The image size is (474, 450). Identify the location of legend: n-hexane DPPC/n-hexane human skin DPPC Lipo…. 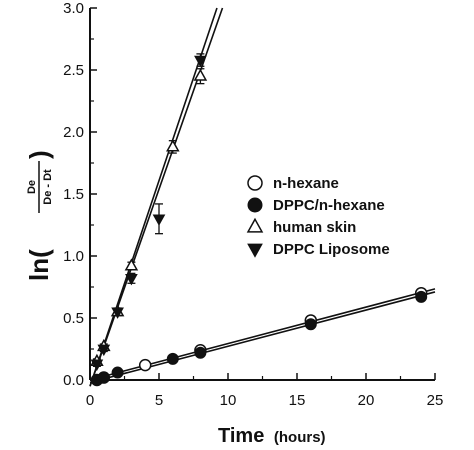
(318, 216).